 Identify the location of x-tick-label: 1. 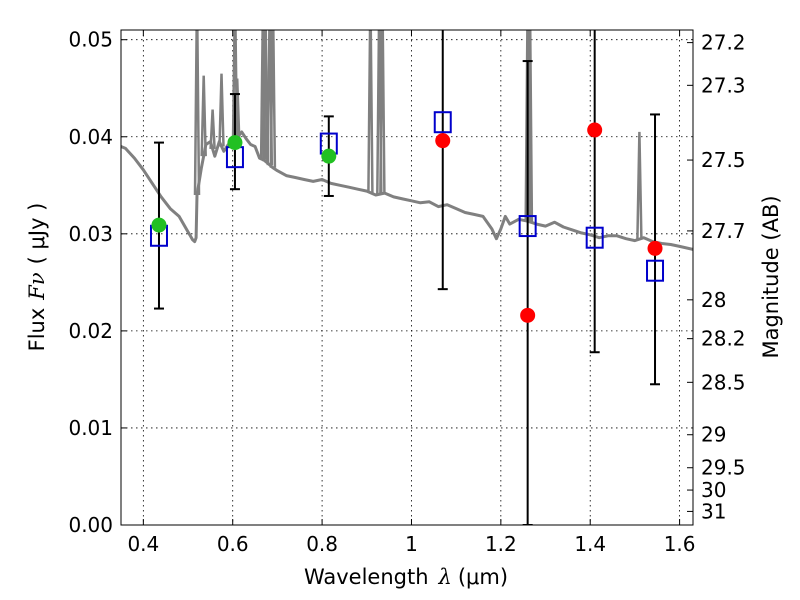
(411, 544).